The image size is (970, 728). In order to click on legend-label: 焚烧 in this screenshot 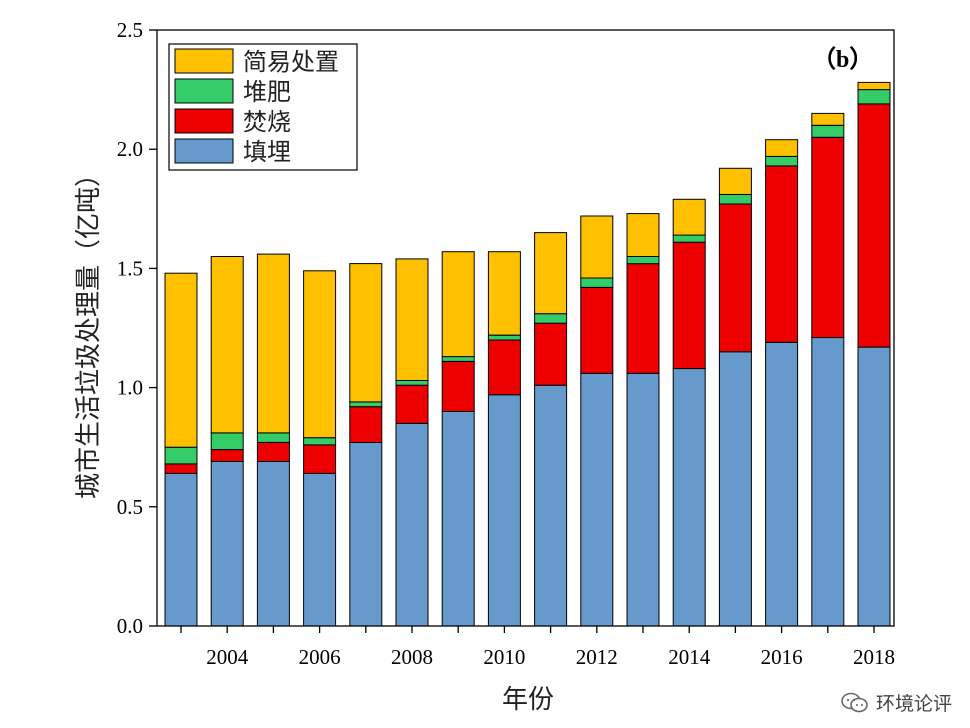, I will do `click(267, 122)`.